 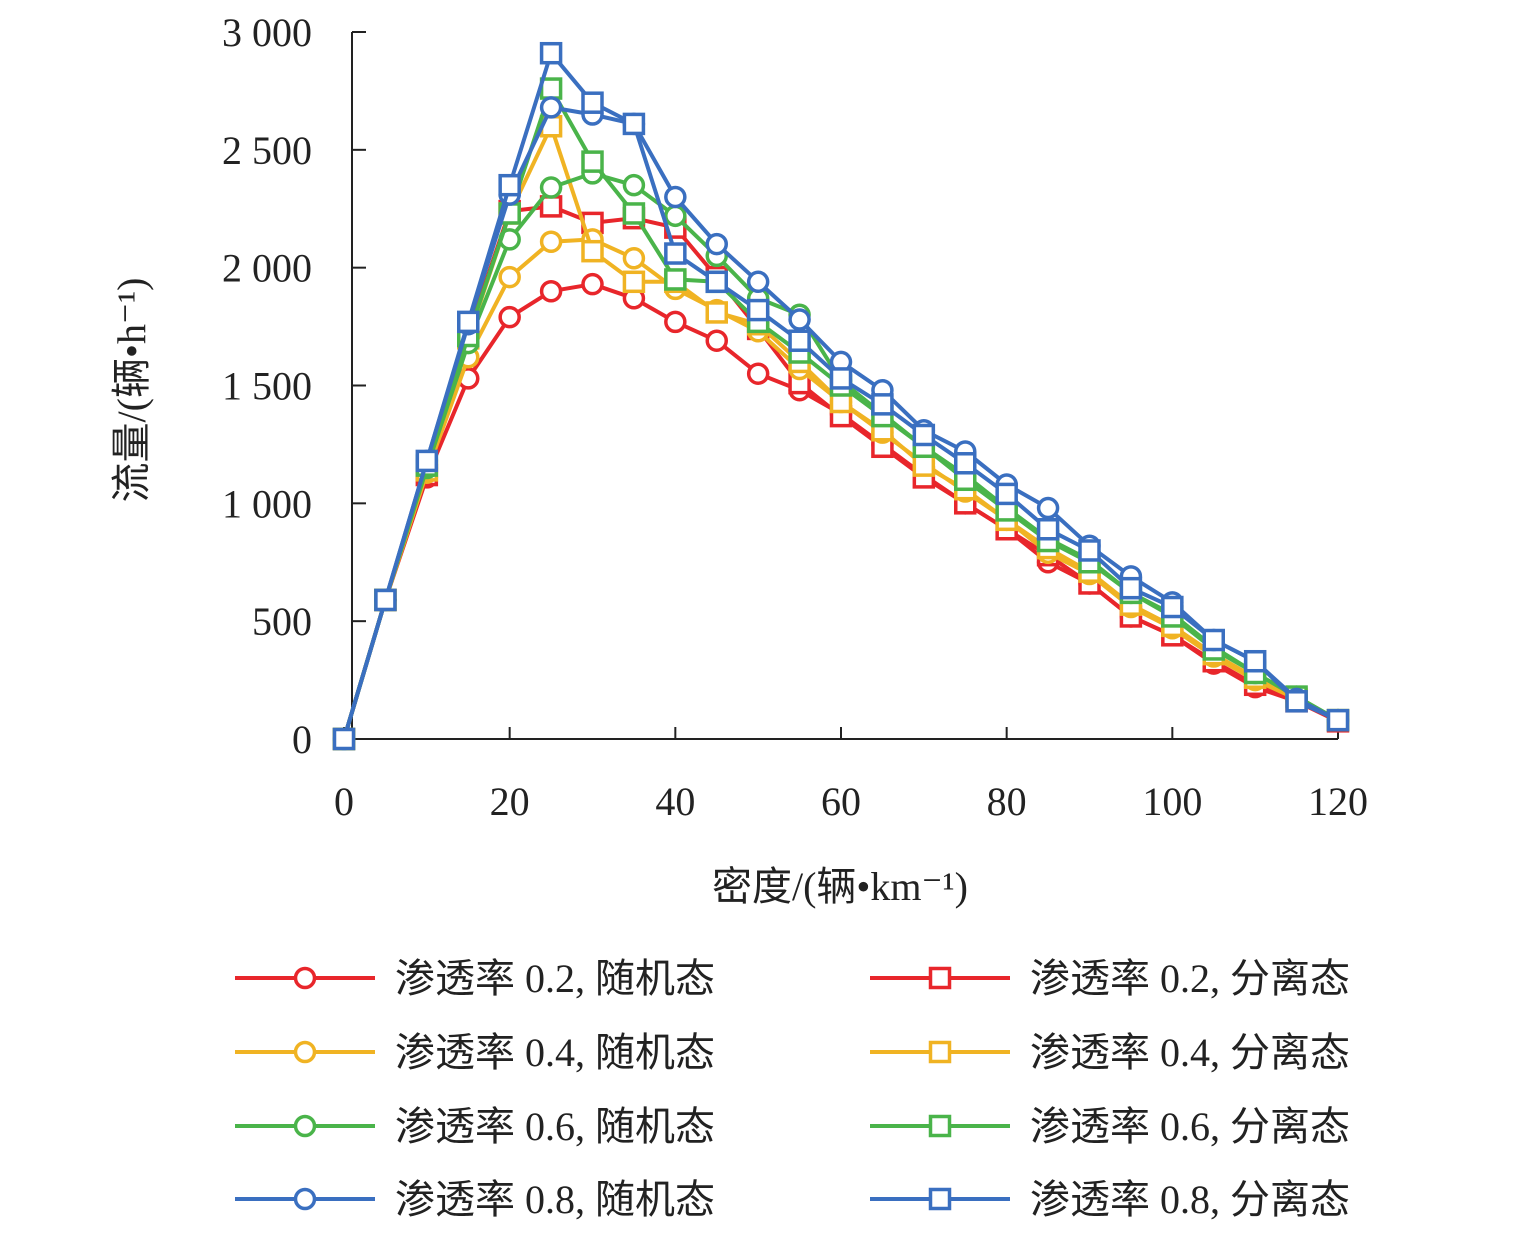 What do you see at coordinates (267, 32) in the screenshot?
I see `y-tick-label: 3 000` at bounding box center [267, 32].